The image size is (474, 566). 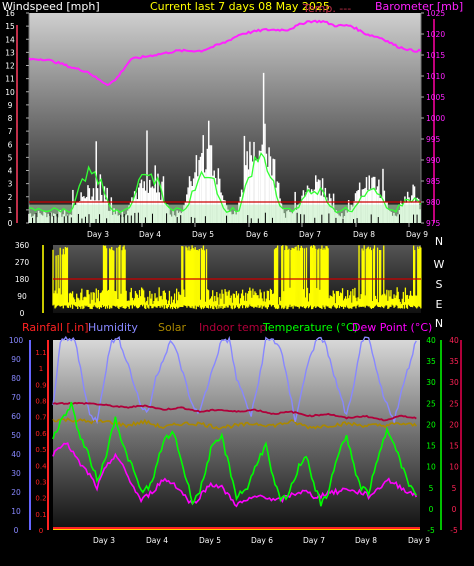 I want to click on wind-tick-label: 10, so click(x=10, y=92).